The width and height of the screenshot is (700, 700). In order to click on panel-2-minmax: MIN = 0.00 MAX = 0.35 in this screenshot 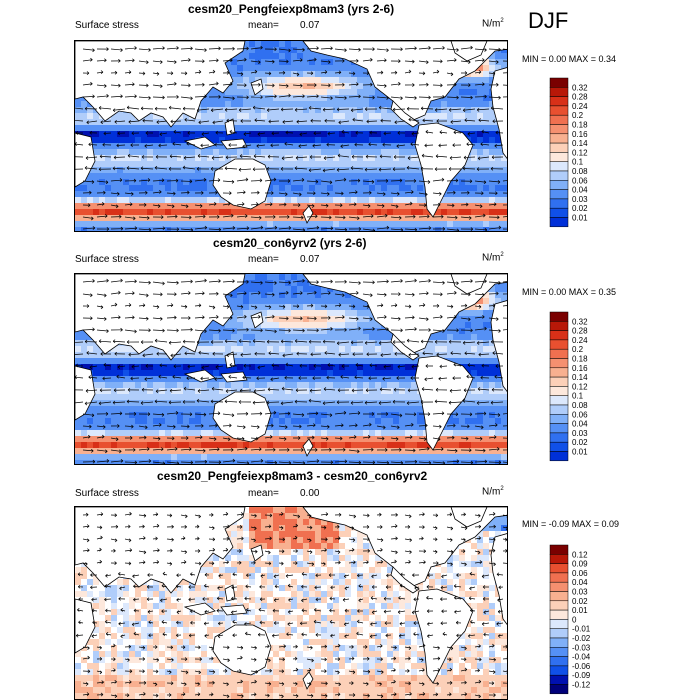, I will do `click(569, 292)`.